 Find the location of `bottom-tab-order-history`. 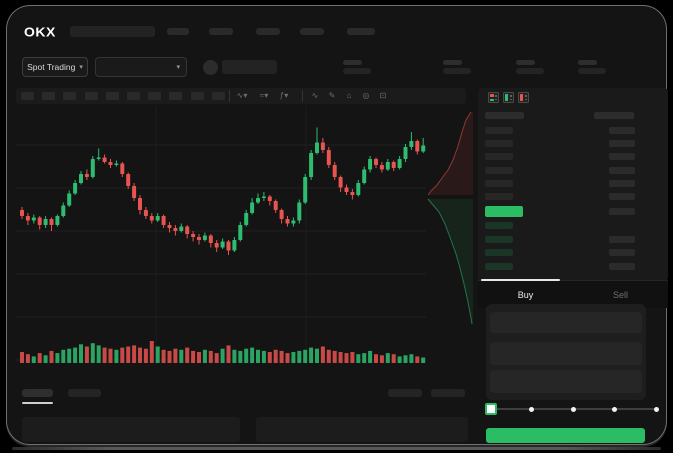

bottom-tab-order-history is located at coordinates (84, 393).